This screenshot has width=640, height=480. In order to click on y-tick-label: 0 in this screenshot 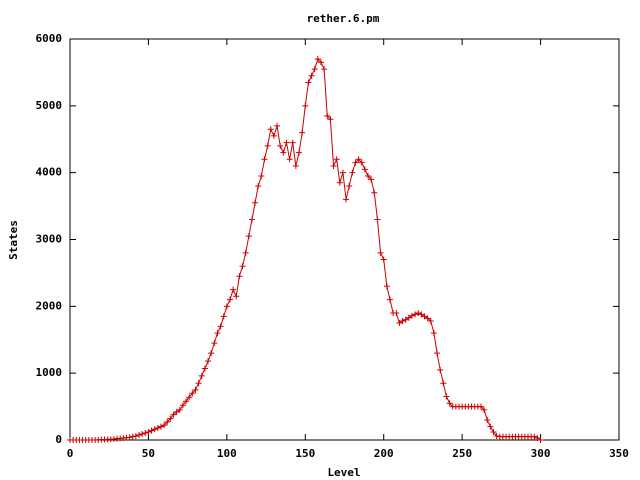, I will do `click(58, 439)`.